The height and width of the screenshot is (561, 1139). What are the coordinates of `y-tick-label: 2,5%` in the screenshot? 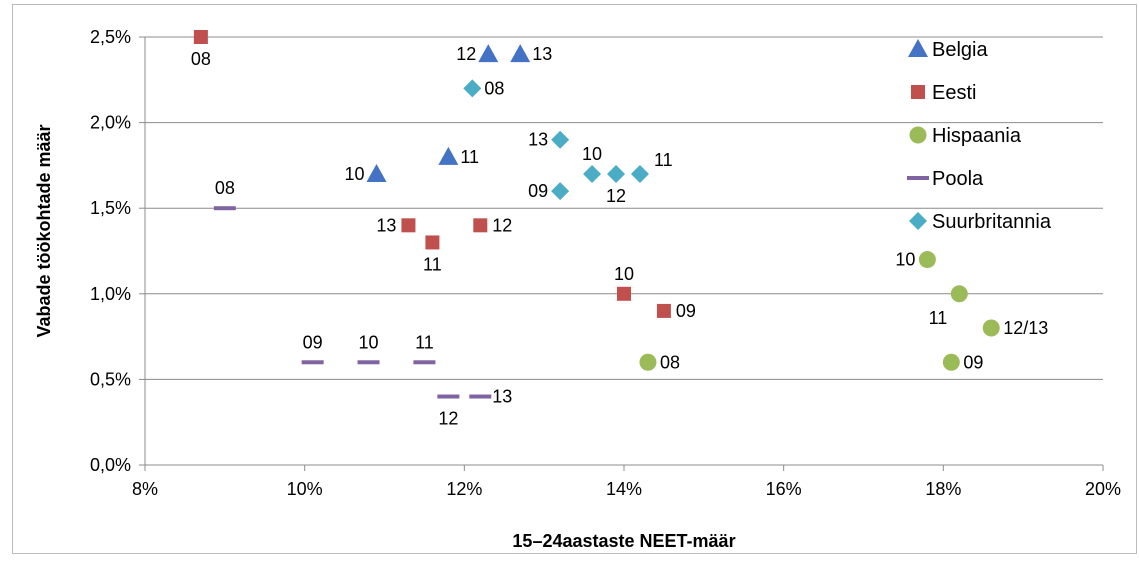 It's located at (110, 37).